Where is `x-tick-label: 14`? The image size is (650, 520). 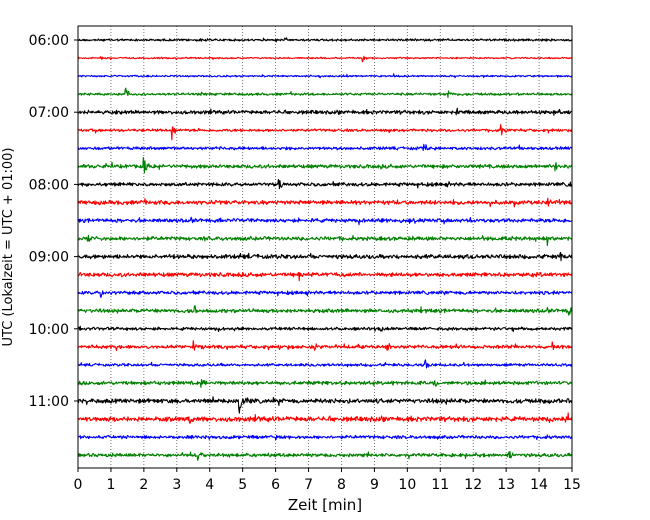
x-tick-label: 14 is located at coordinates (539, 485).